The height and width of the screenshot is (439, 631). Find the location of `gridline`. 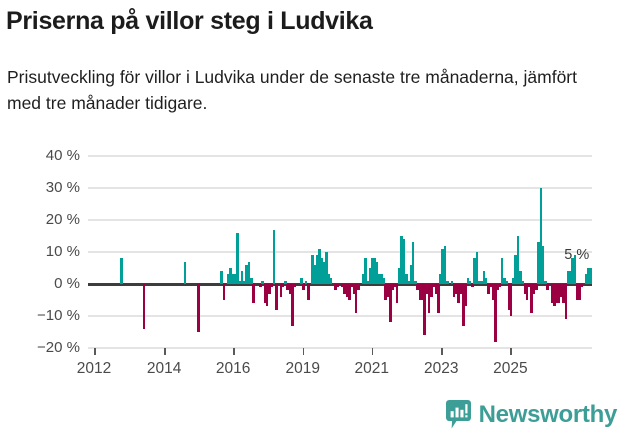

gridline is located at coordinates (340, 188).